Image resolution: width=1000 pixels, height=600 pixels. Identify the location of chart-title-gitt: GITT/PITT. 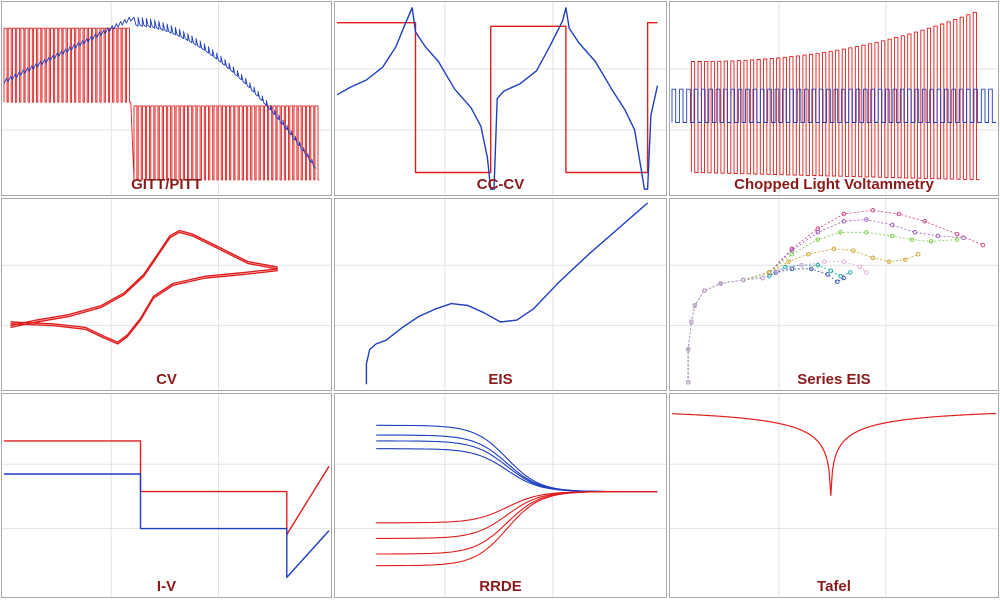
(166, 184).